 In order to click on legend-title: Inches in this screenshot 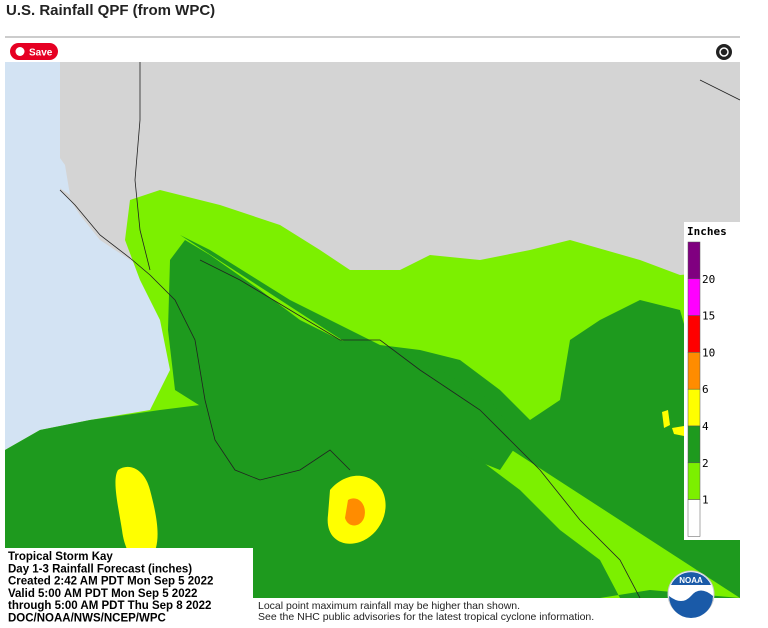, I will do `click(707, 231)`.